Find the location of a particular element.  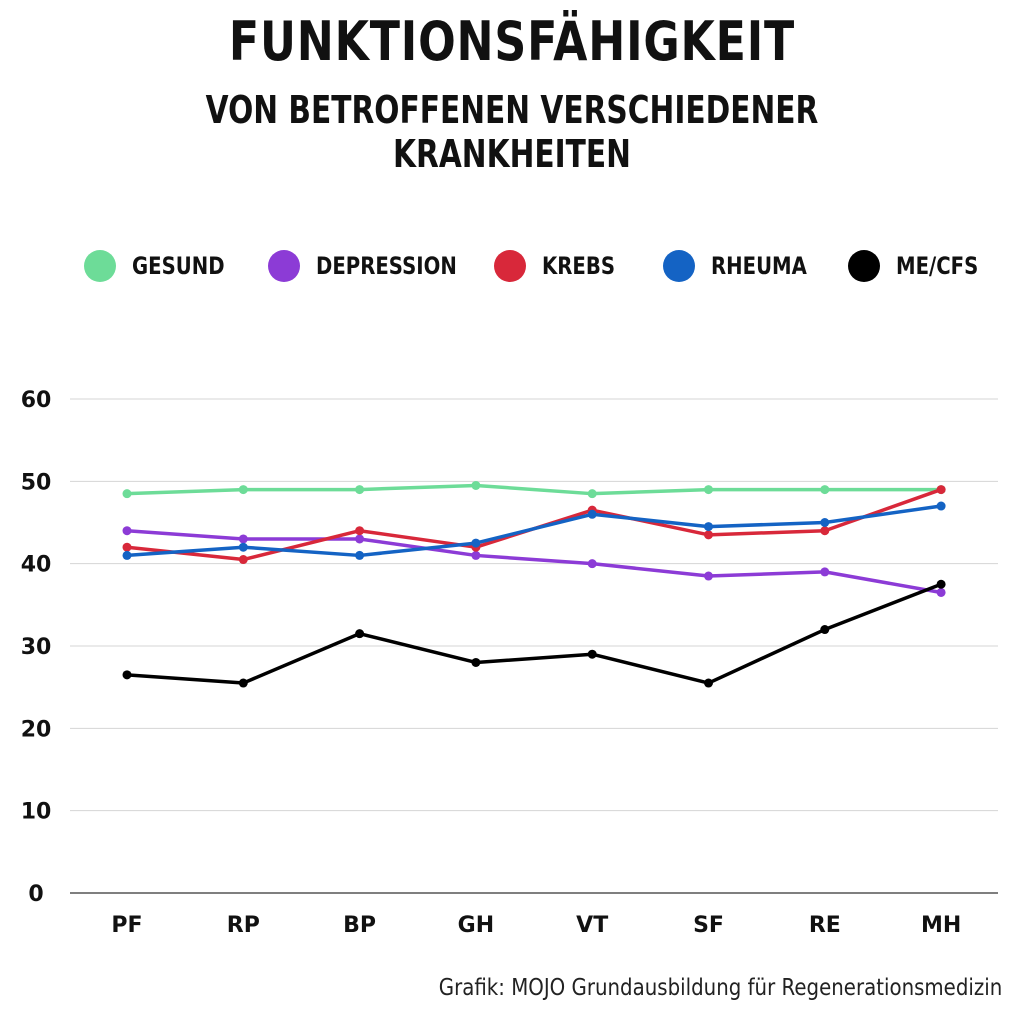

y-tick-label: 30 is located at coordinates (36, 647).